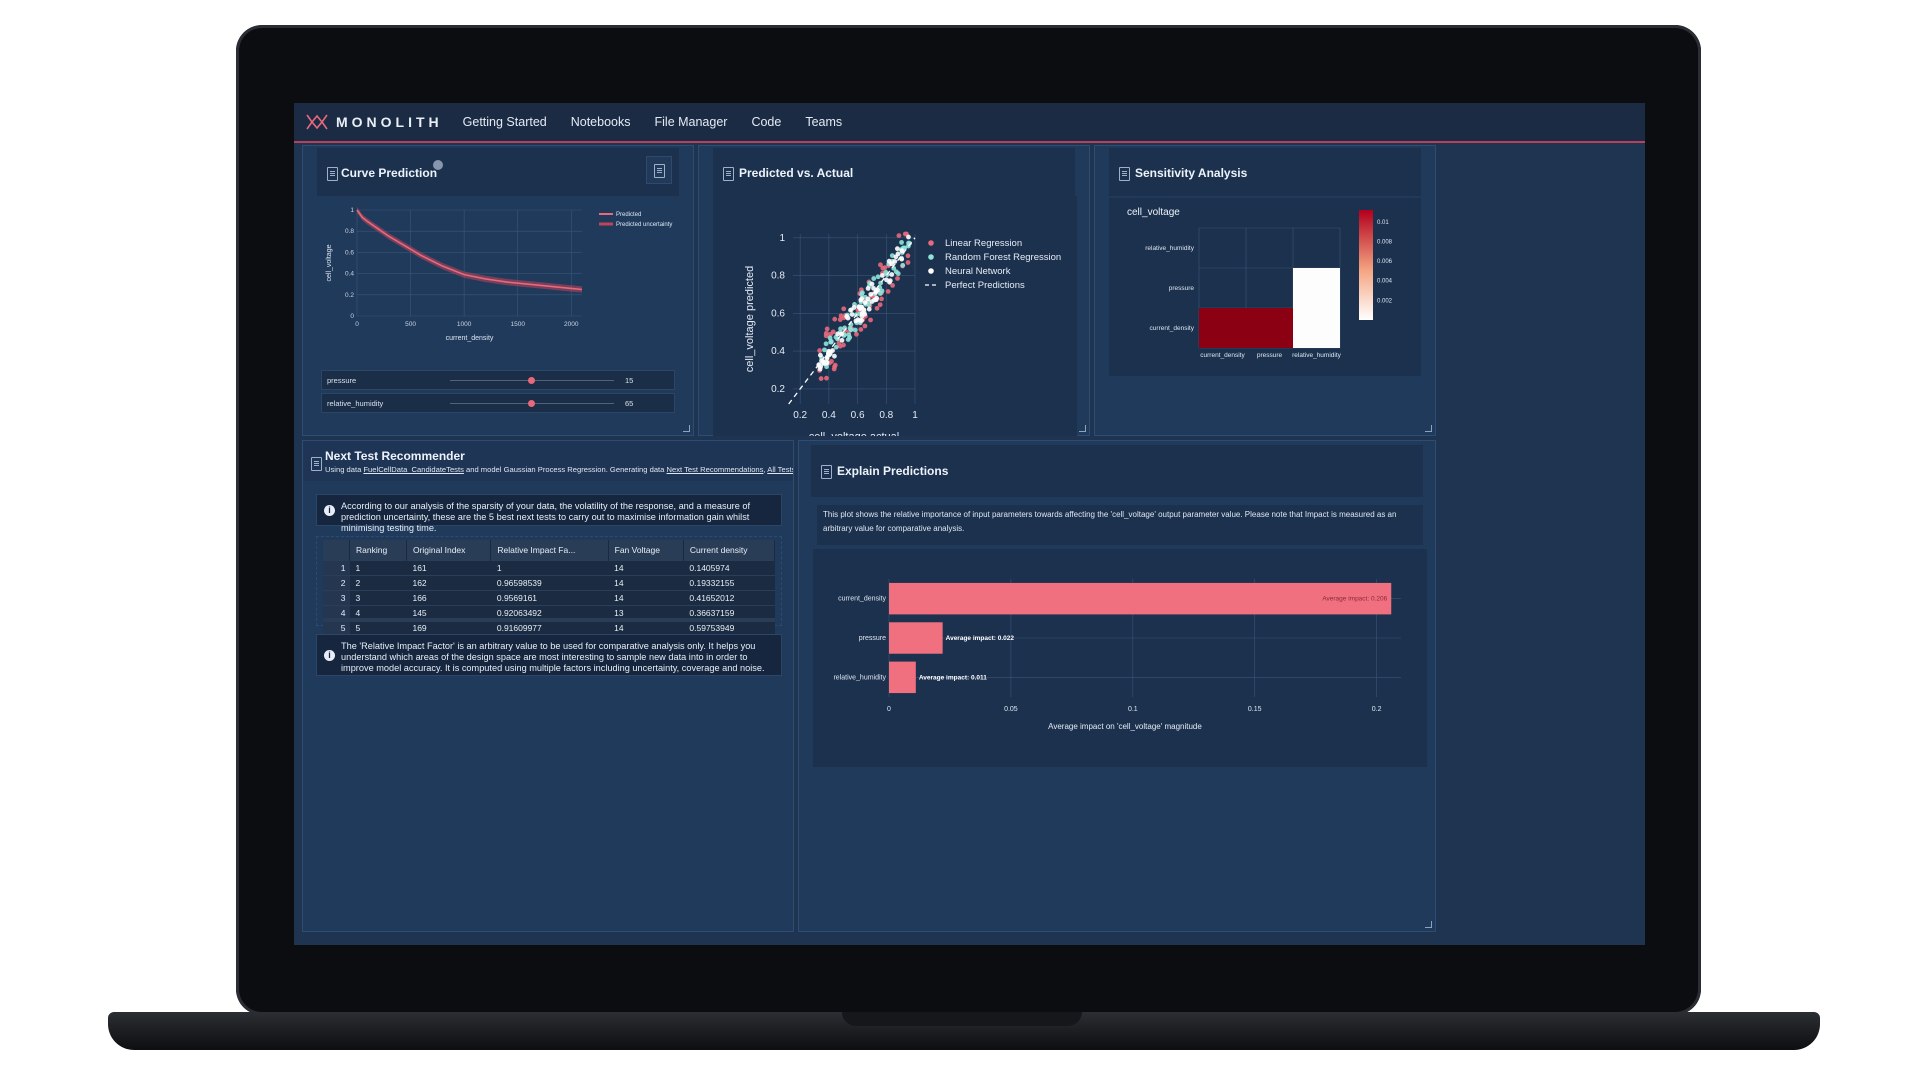 The image size is (1920, 1080). What do you see at coordinates (824, 122) in the screenshot?
I see `nav-teams: Teams` at bounding box center [824, 122].